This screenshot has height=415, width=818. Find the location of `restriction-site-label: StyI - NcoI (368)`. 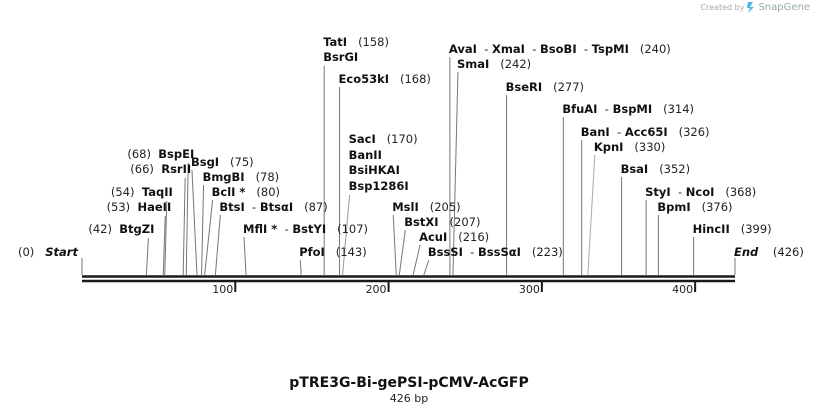

restriction-site-label: StyI - NcoI (368) is located at coordinates (700, 192).